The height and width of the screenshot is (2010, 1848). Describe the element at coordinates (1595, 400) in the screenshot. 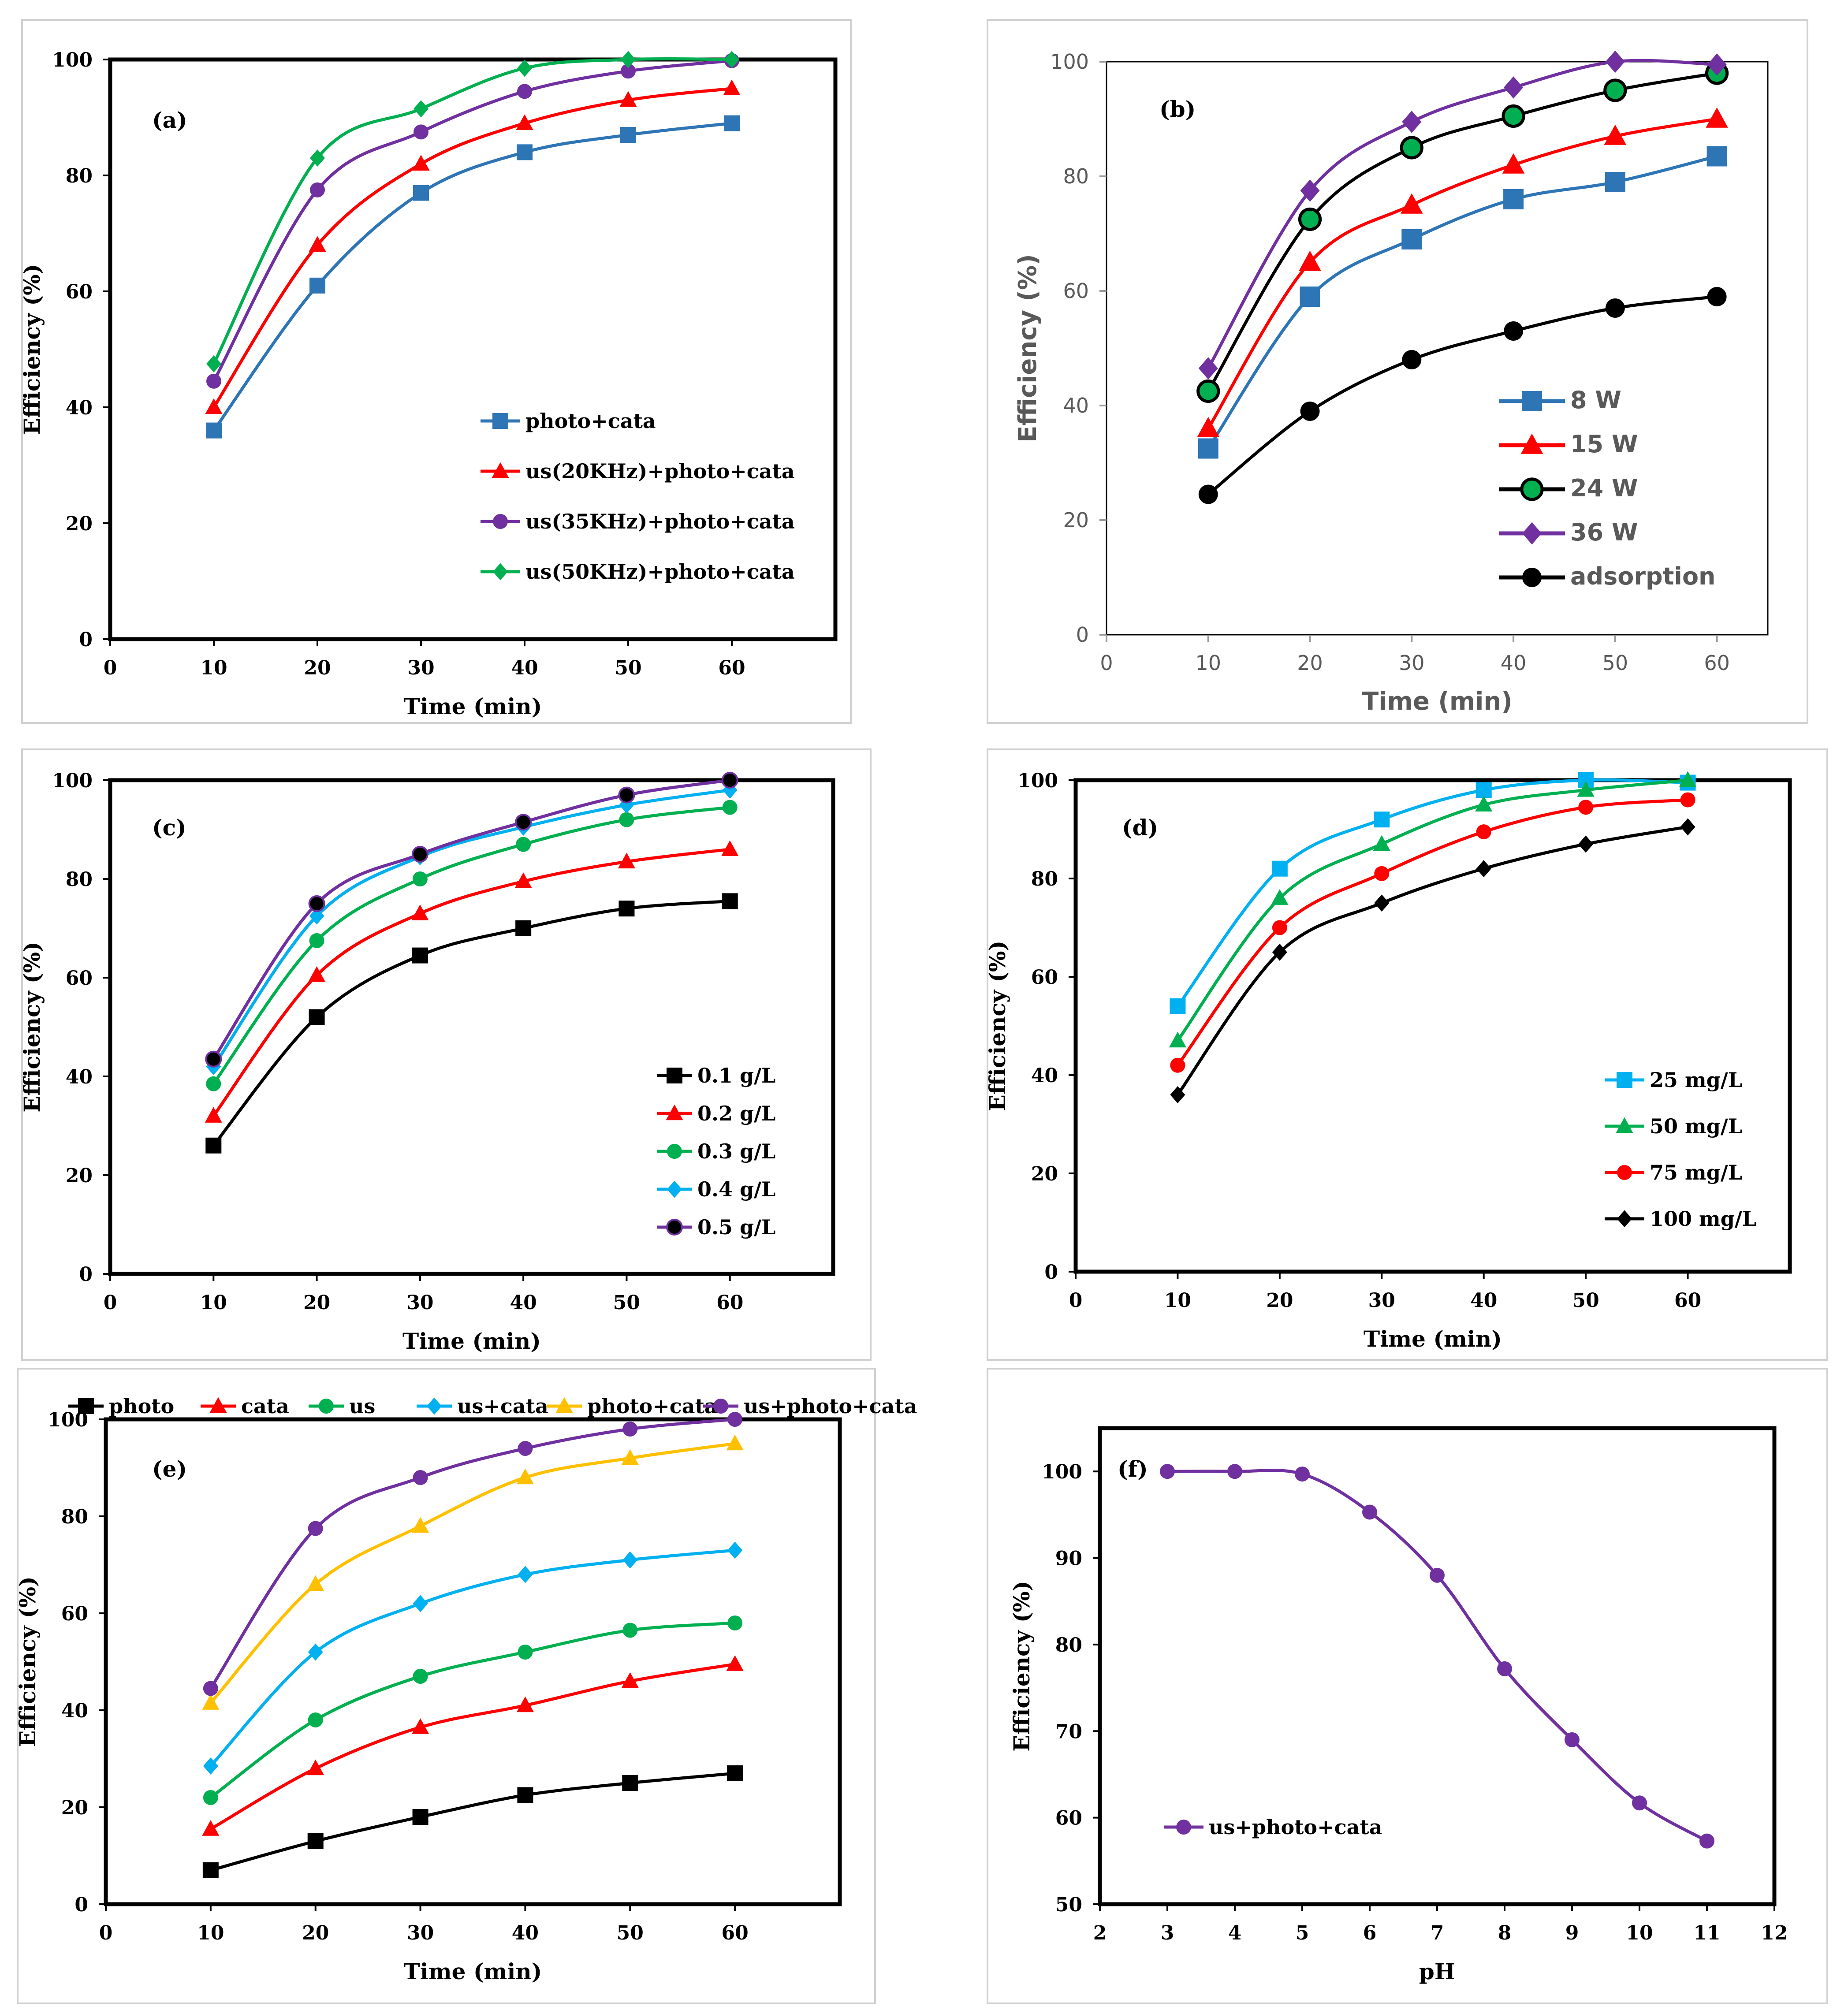

I see `legend-label: 8 W` at that location.